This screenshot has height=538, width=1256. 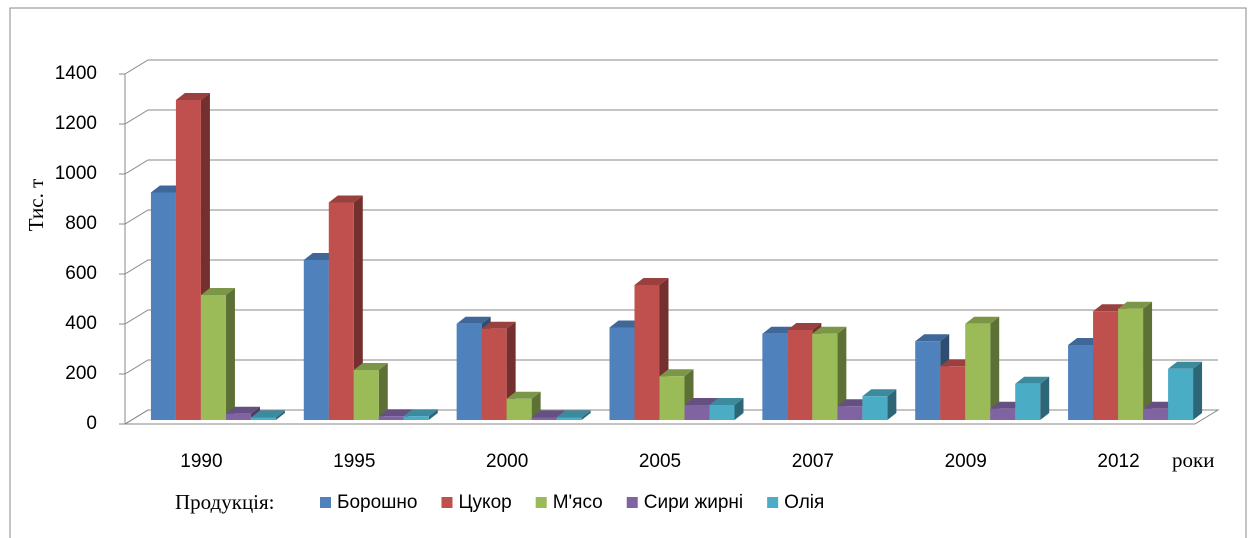 What do you see at coordinates (225, 502) in the screenshot?
I see `legend-title: Продукція:` at bounding box center [225, 502].